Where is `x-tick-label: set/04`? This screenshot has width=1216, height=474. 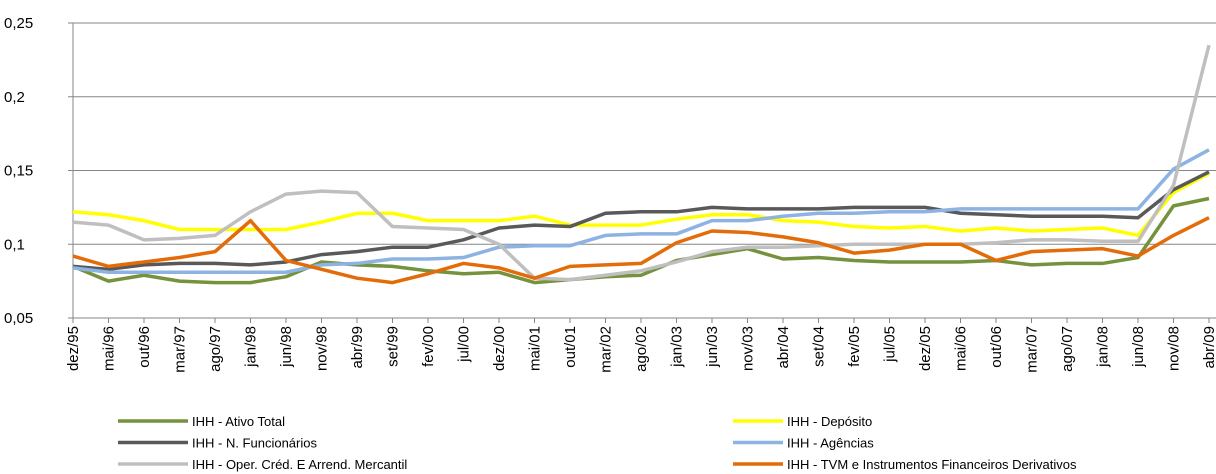
x-tick-label: set/04 is located at coordinates (819, 346).